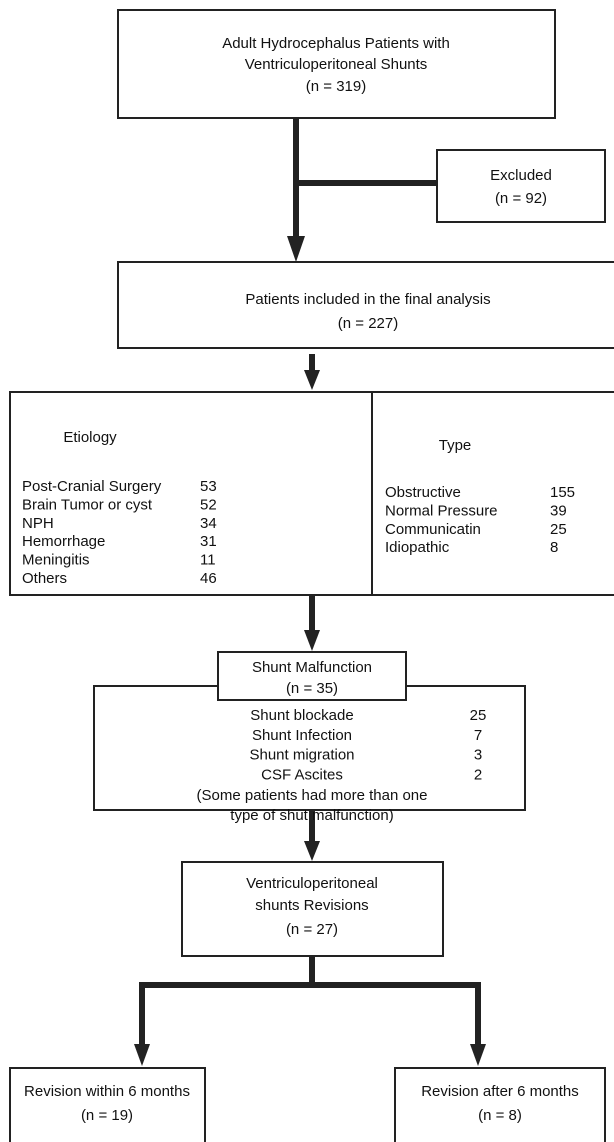 The height and width of the screenshot is (1142, 614). I want to click on row-label: Hemorrhage, so click(63, 541).